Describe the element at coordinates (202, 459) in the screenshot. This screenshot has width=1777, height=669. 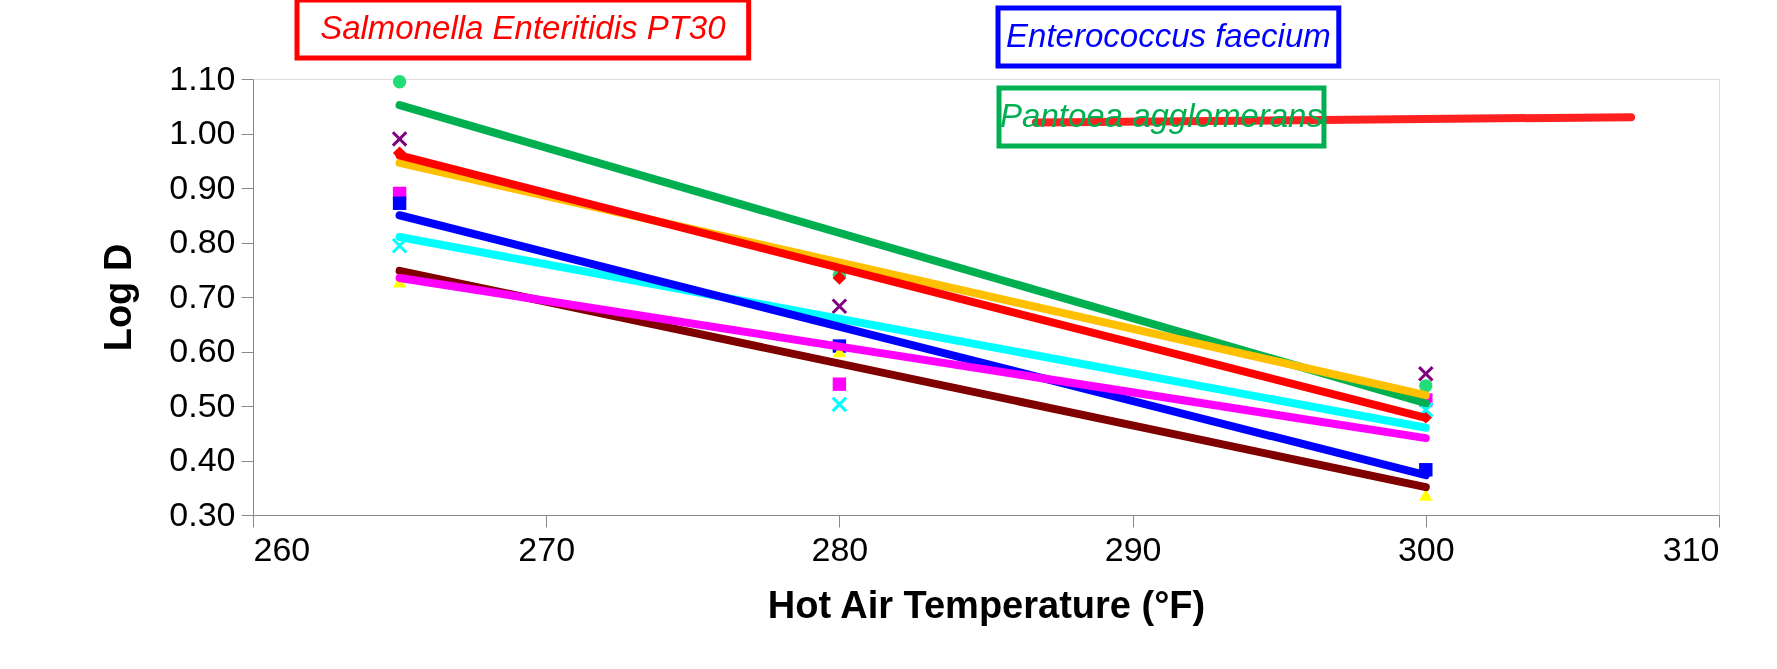
I see `y-tick-label: 0.40` at that location.